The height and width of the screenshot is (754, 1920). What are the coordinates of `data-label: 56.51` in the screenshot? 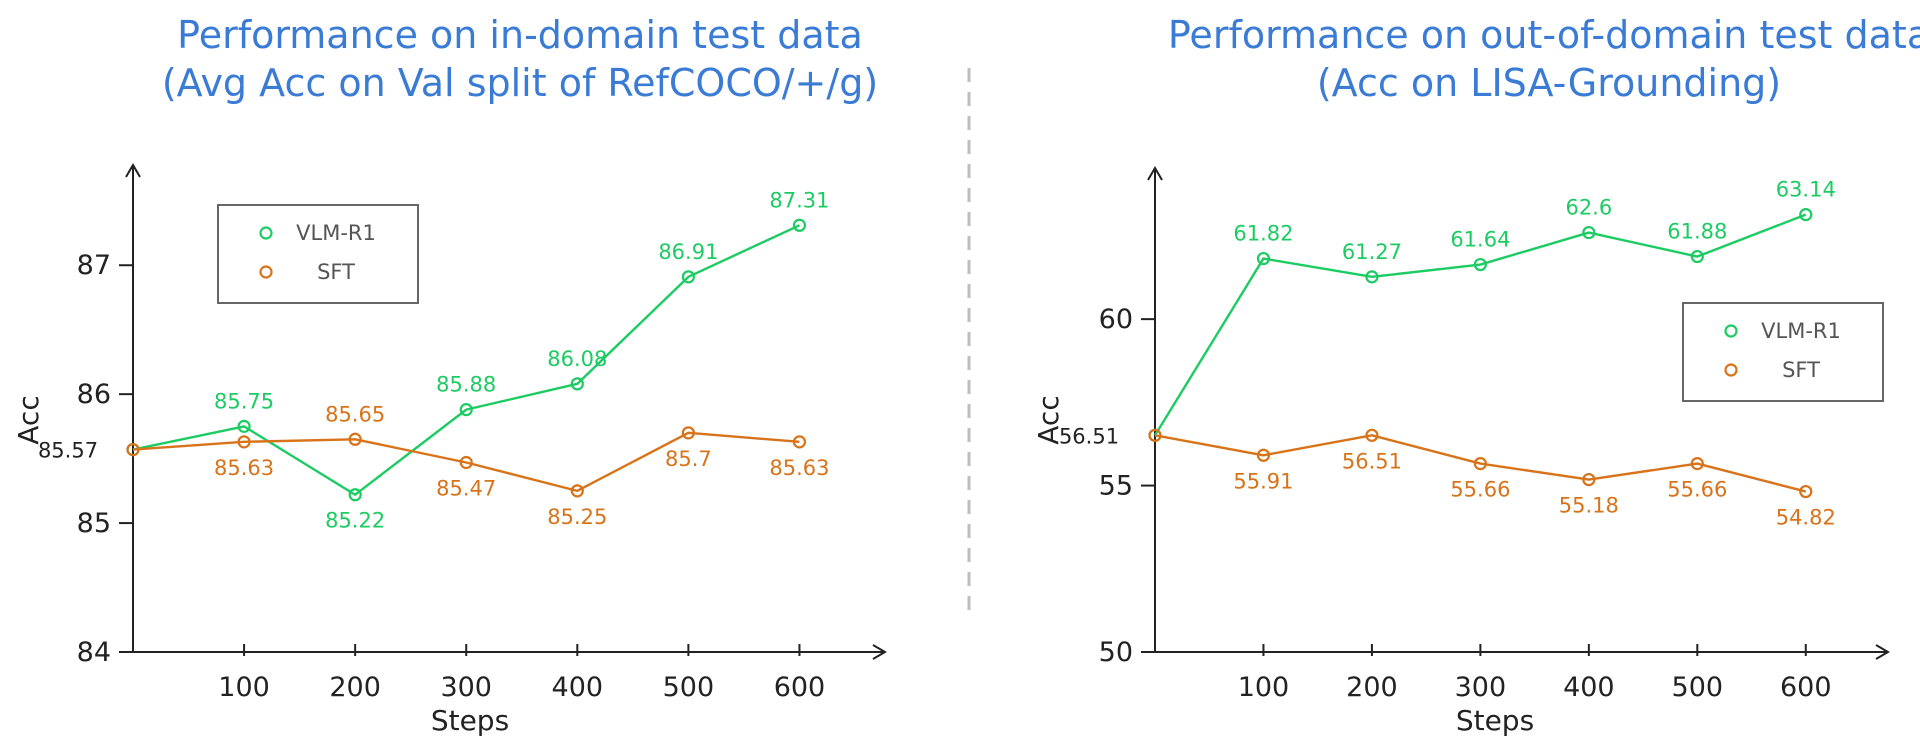 It's located at (1372, 461).